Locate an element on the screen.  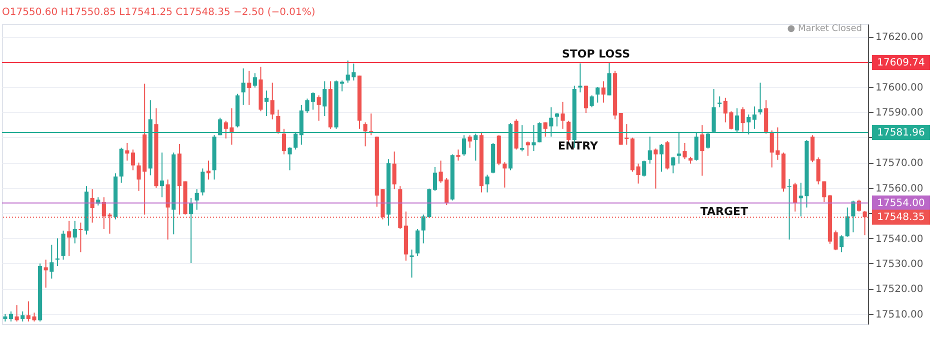
y-tick-label: 17530.00 is located at coordinates (900, 264).